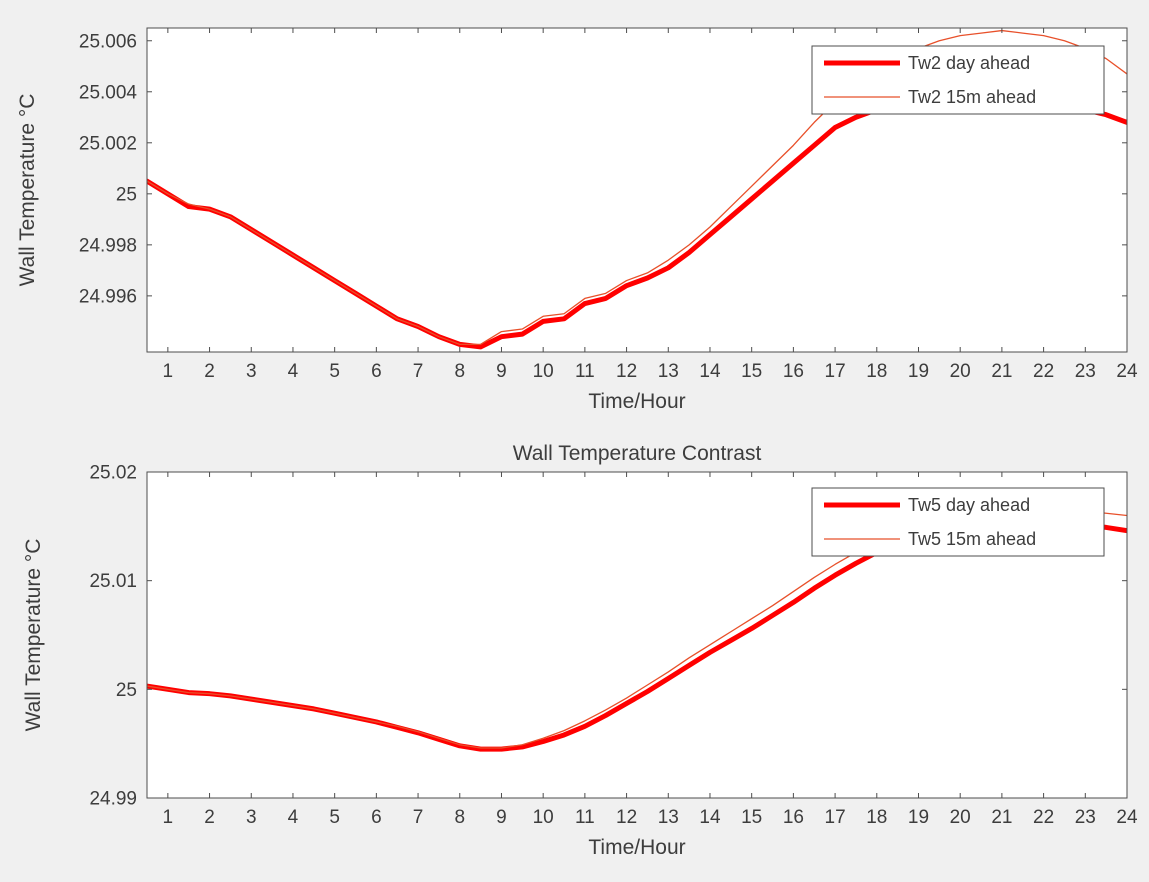  Describe the element at coordinates (972, 97) in the screenshot. I see `legend-label: Tw2 15m ahead` at that location.